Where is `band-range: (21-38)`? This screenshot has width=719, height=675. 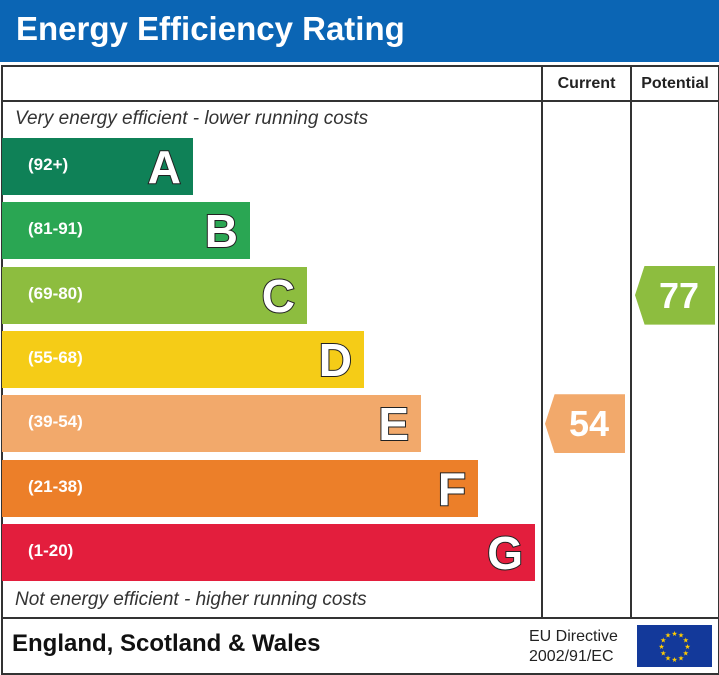 band-range: (21-38) is located at coordinates (55, 486).